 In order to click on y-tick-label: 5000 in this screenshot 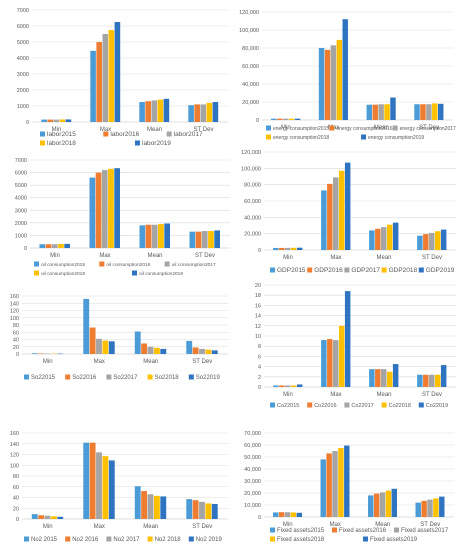, I will do `click(23, 43)`.